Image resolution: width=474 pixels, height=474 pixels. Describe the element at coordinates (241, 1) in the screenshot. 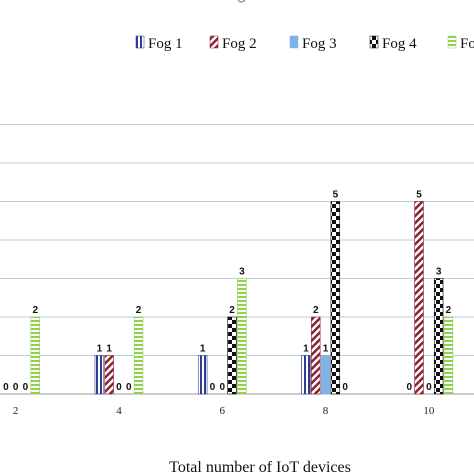

I see `title-fragment` at that location.